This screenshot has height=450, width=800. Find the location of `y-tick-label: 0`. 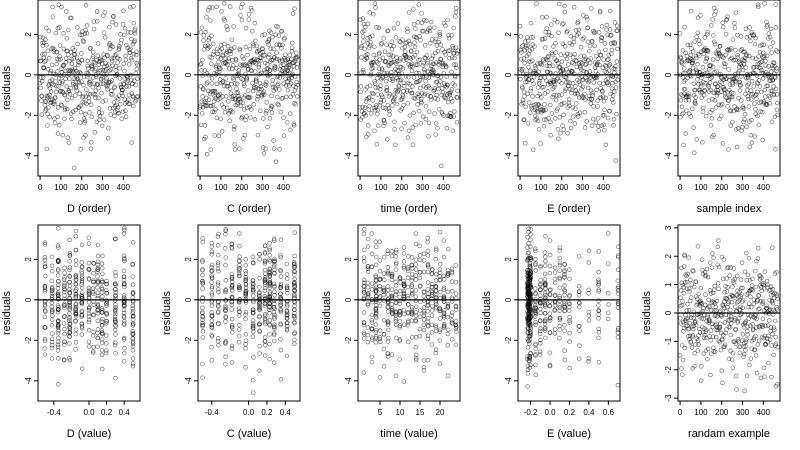

y-tick-label: 0 is located at coordinates (188, 299).